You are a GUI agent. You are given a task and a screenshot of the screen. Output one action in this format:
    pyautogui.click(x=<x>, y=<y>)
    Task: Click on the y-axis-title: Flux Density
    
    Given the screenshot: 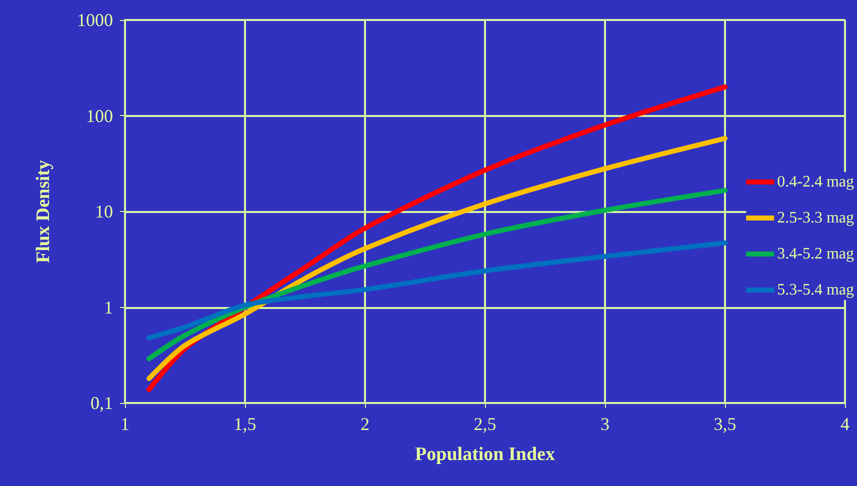 What is the action you would take?
    pyautogui.click(x=43, y=211)
    